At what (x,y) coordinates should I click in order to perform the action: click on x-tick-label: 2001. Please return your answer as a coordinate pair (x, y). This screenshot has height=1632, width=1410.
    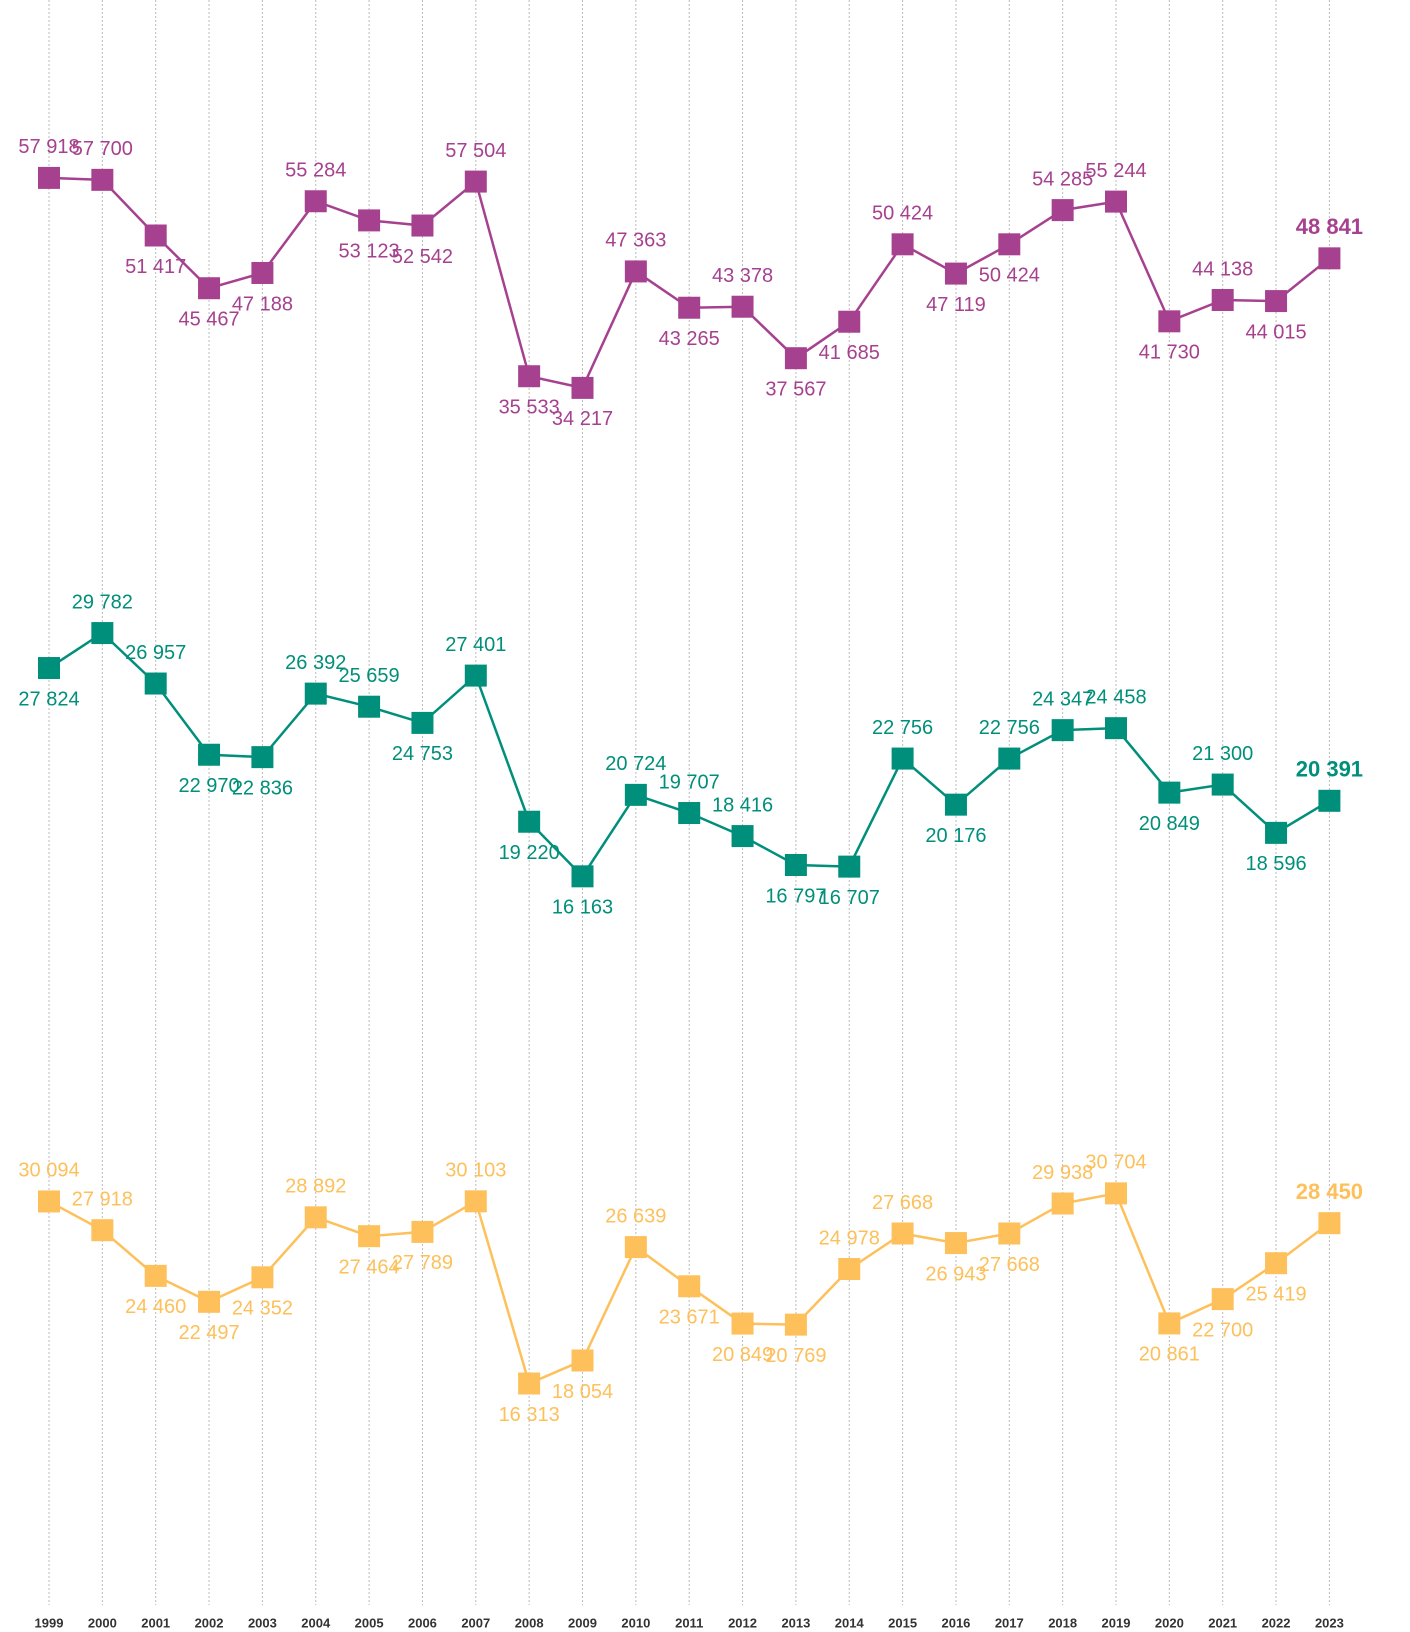
    Looking at the image, I should click on (155, 1622).